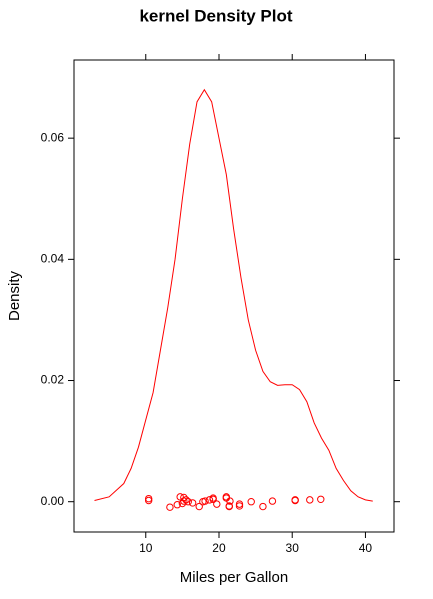  I want to click on x-axis-label: Miles per Gallon, so click(234, 577).